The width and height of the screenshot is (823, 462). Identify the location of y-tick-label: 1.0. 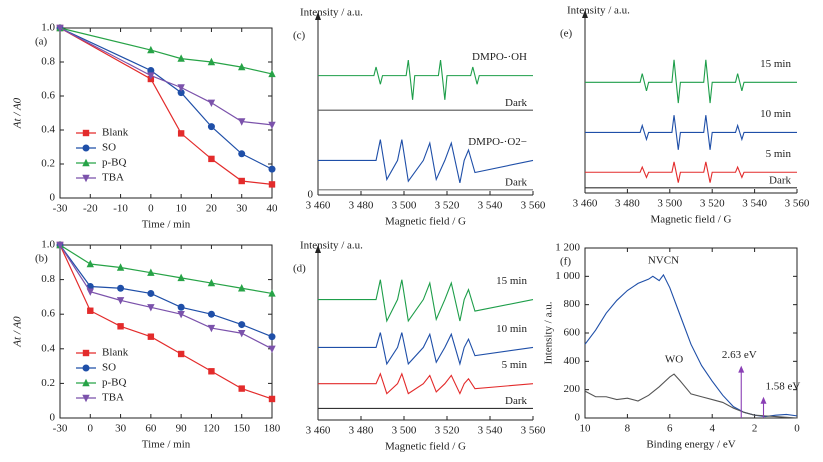
(48, 245).